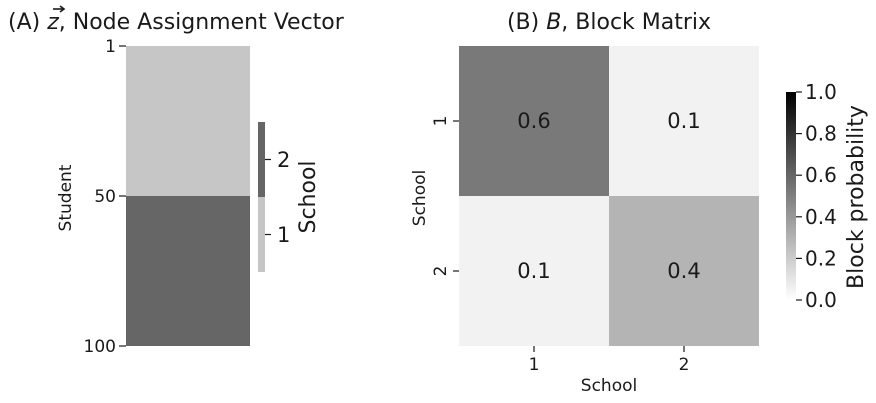  Describe the element at coordinates (59, 9) in the screenshot. I see `vector-arrow-icon` at that location.